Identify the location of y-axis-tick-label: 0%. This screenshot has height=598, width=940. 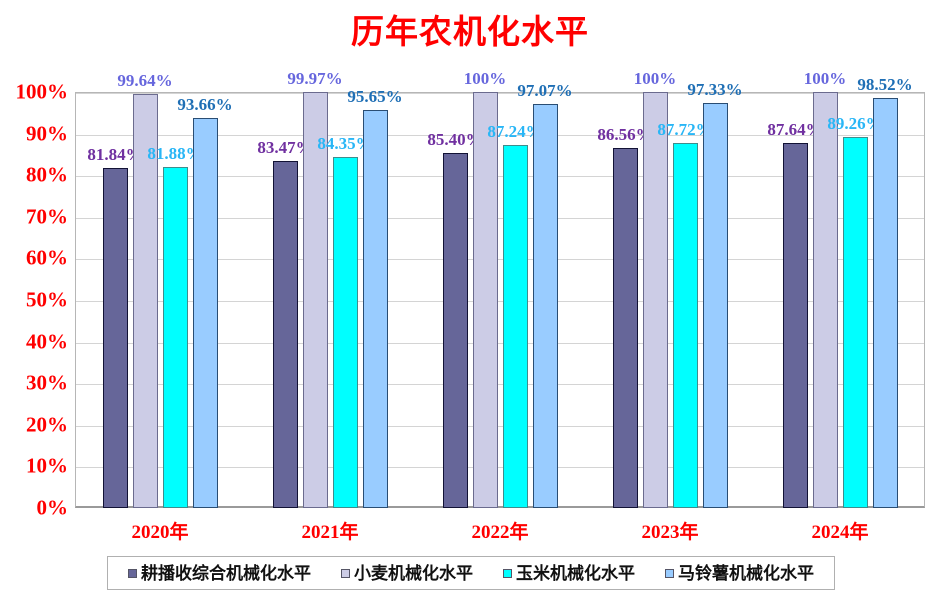
(52, 507).